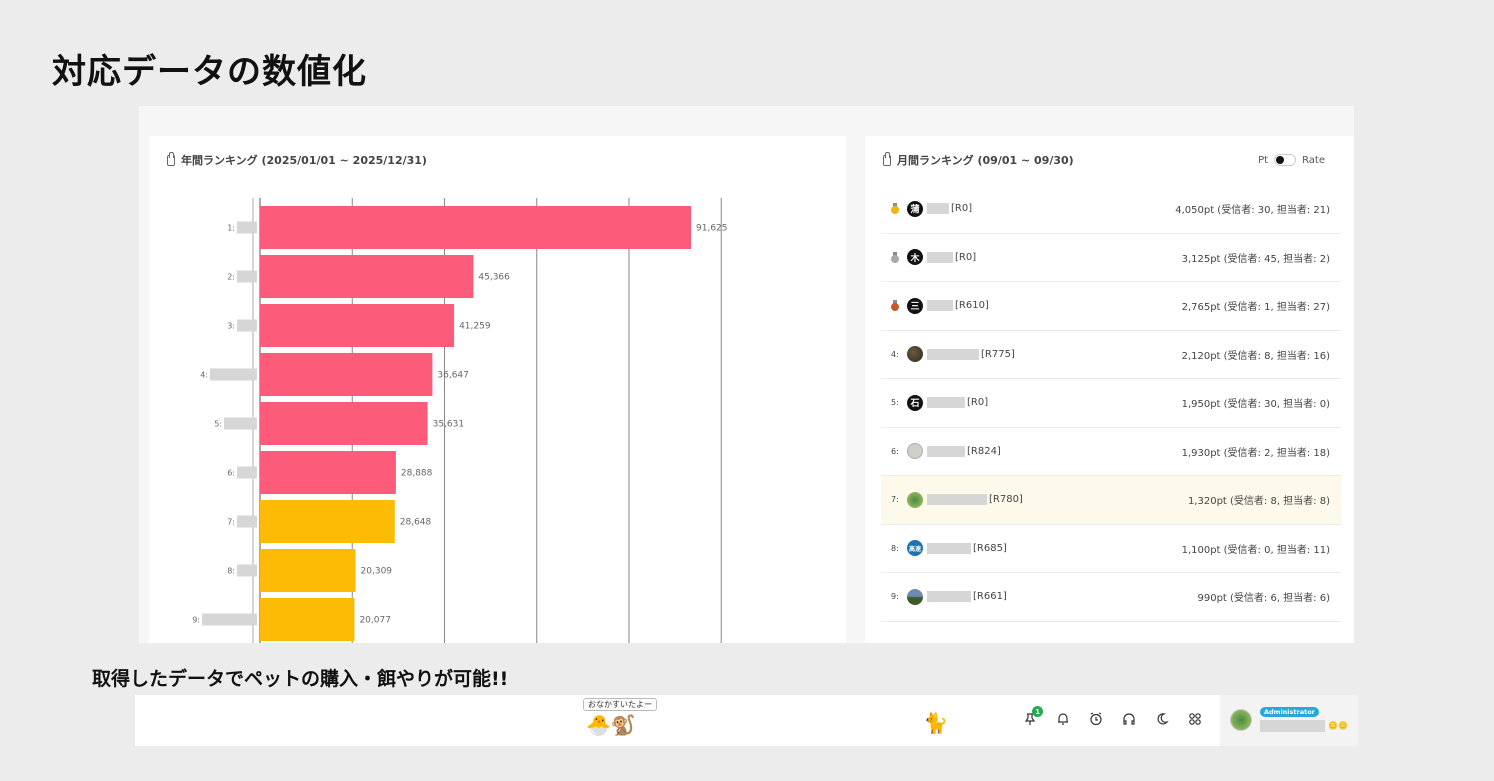  Describe the element at coordinates (1255, 259) in the screenshot. I see `score-text: 3,125pt (受信者: 45, 担当者: 2)` at that location.